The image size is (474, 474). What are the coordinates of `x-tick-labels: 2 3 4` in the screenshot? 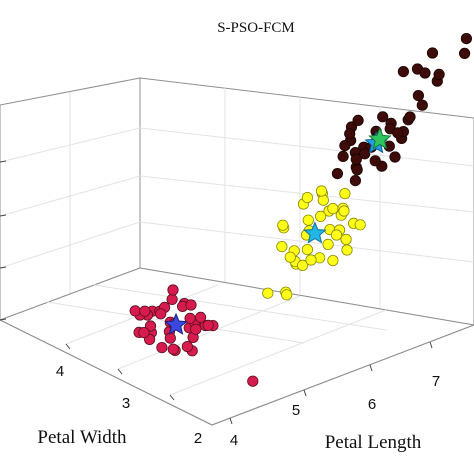 It's located at (129, 405).